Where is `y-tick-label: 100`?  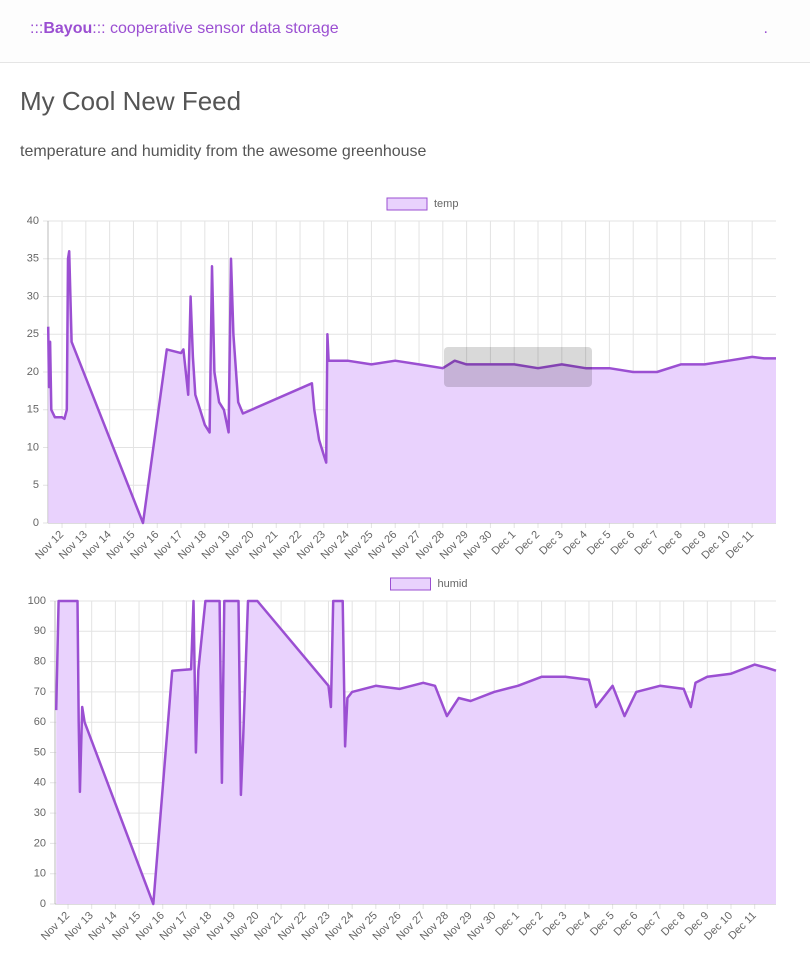 y-tick-label: 100 is located at coordinates (37, 601).